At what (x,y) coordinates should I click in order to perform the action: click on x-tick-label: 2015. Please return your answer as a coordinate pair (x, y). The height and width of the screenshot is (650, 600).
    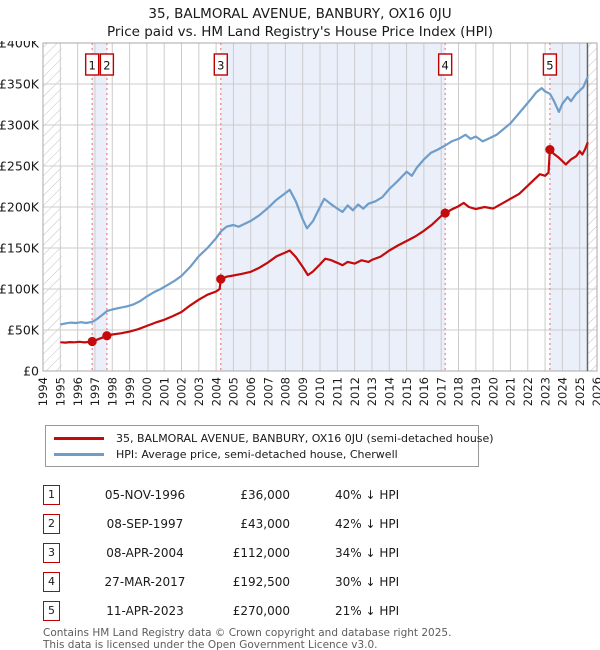
    Looking at the image, I should click on (407, 391).